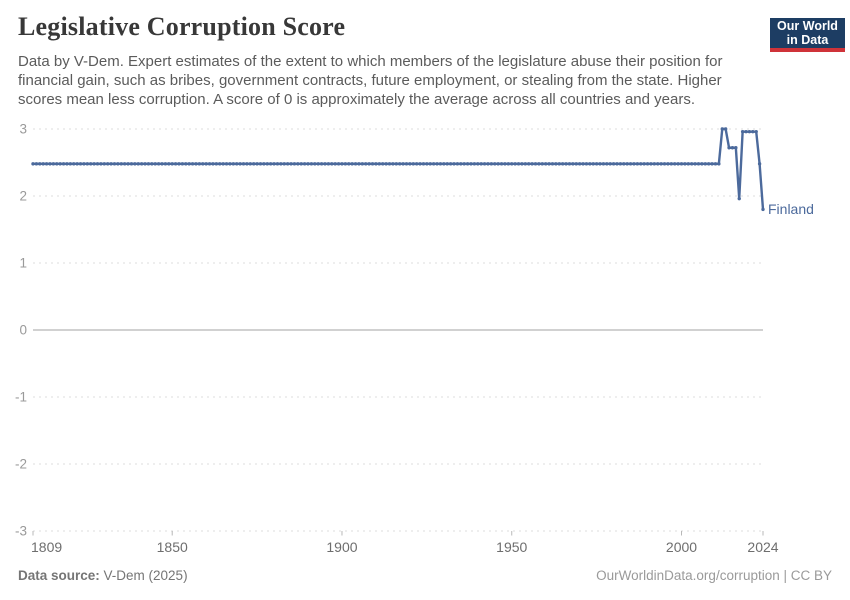 Image resolution: width=850 pixels, height=600 pixels. I want to click on owid-logo: Our World in Data, so click(807, 35).